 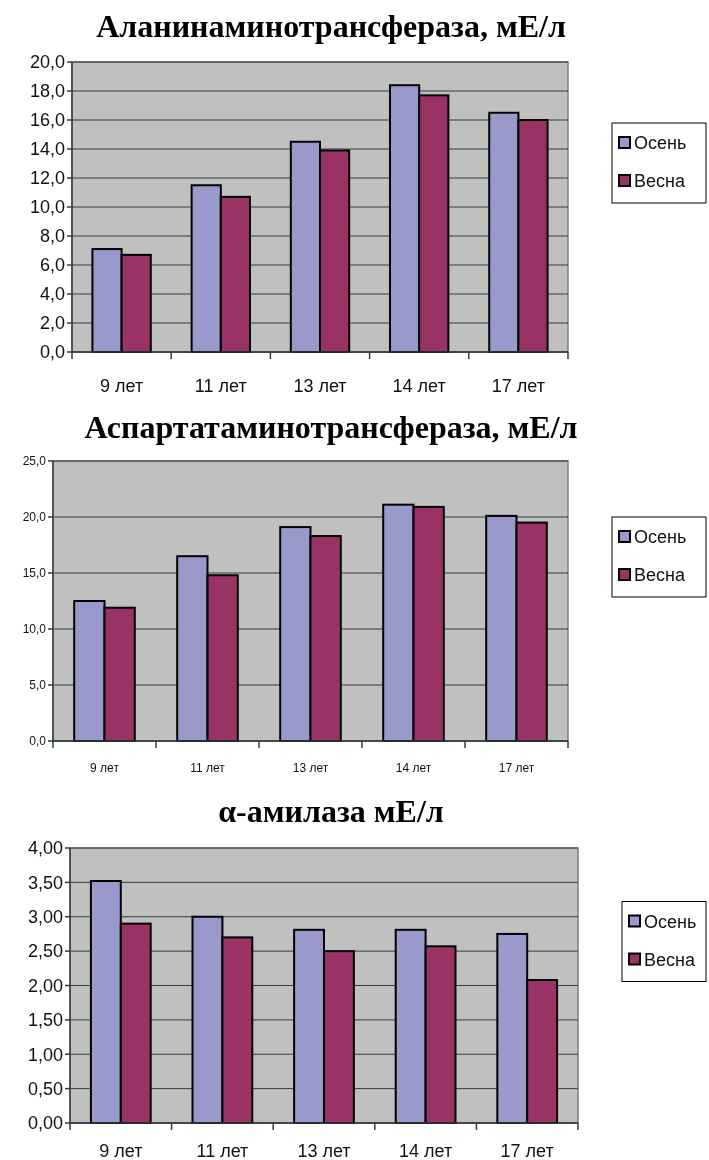 I want to click on y-tick-label: 1,00, so click(x=45, y=1054).